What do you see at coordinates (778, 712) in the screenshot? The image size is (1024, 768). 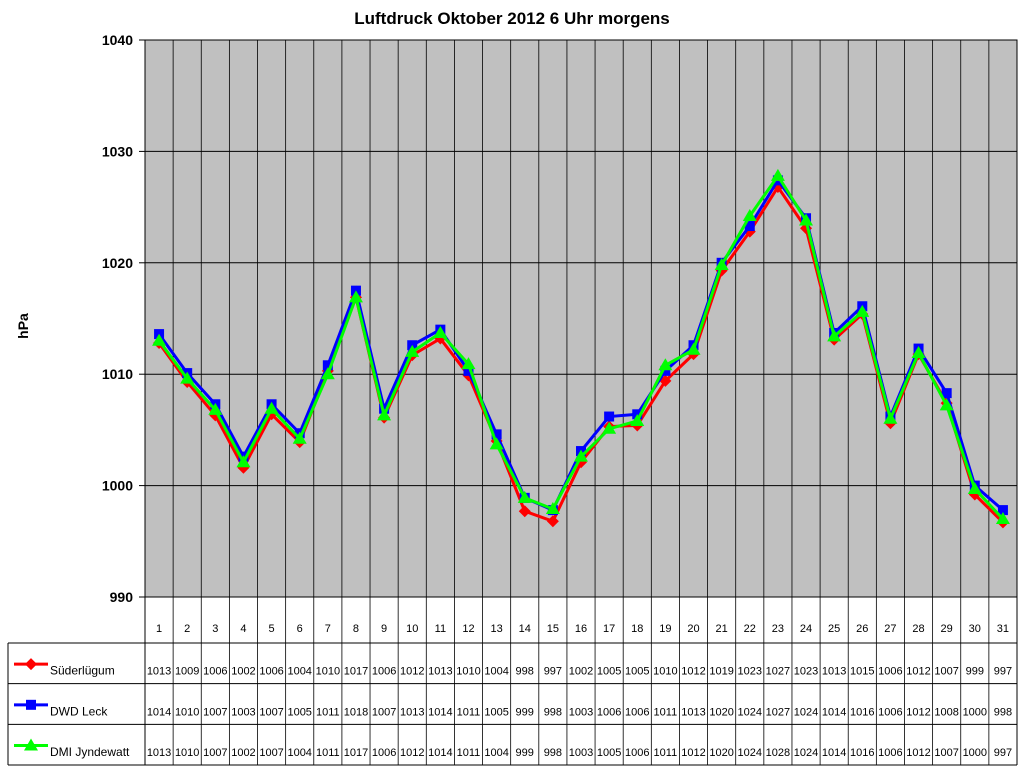 I see `table-cell-value: 1027` at bounding box center [778, 712].